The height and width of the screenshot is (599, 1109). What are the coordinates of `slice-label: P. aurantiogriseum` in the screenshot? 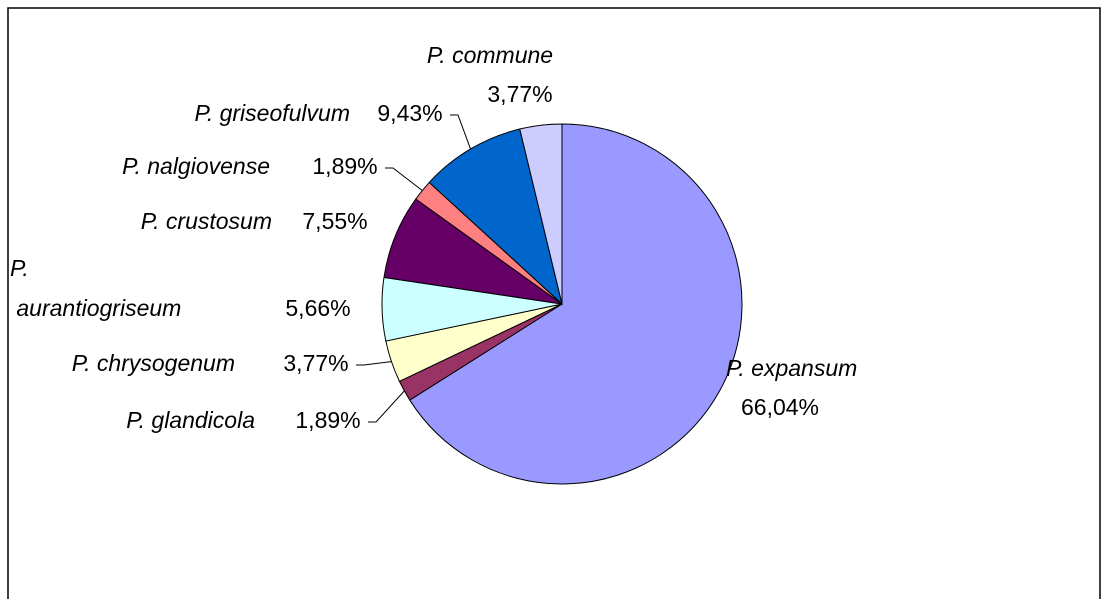 It's located at (95, 288).